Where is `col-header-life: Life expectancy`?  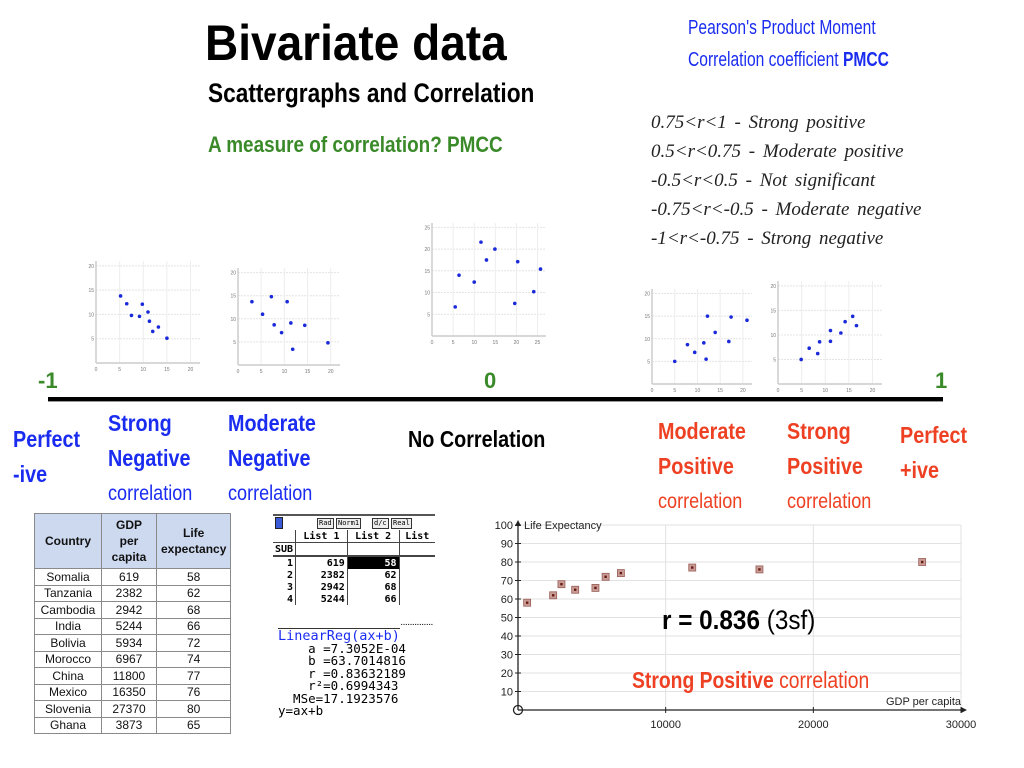 col-header-life: Life expectancy is located at coordinates (193, 541).